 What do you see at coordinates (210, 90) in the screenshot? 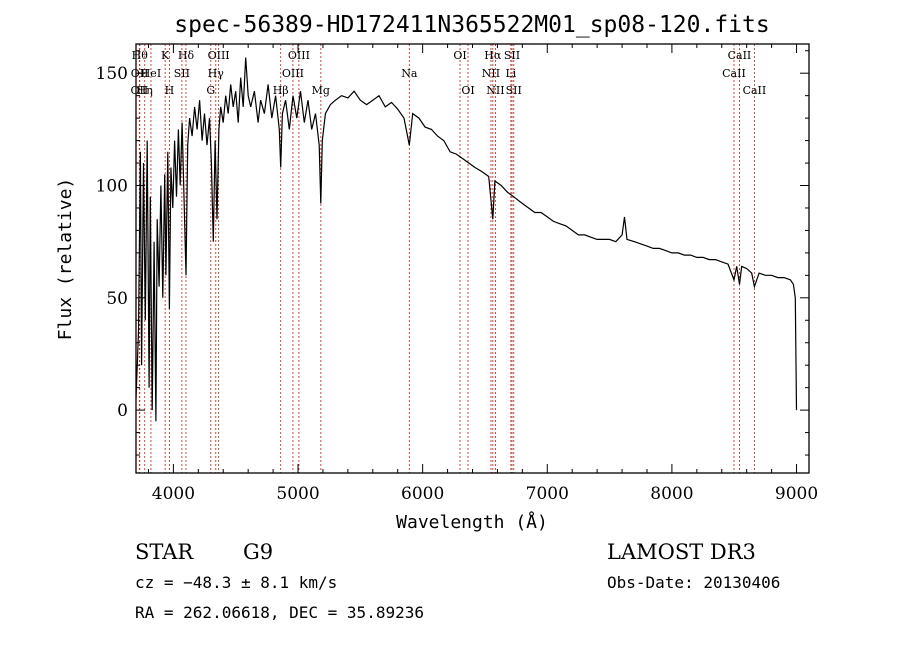
I see `line-label: G` at bounding box center [210, 90].